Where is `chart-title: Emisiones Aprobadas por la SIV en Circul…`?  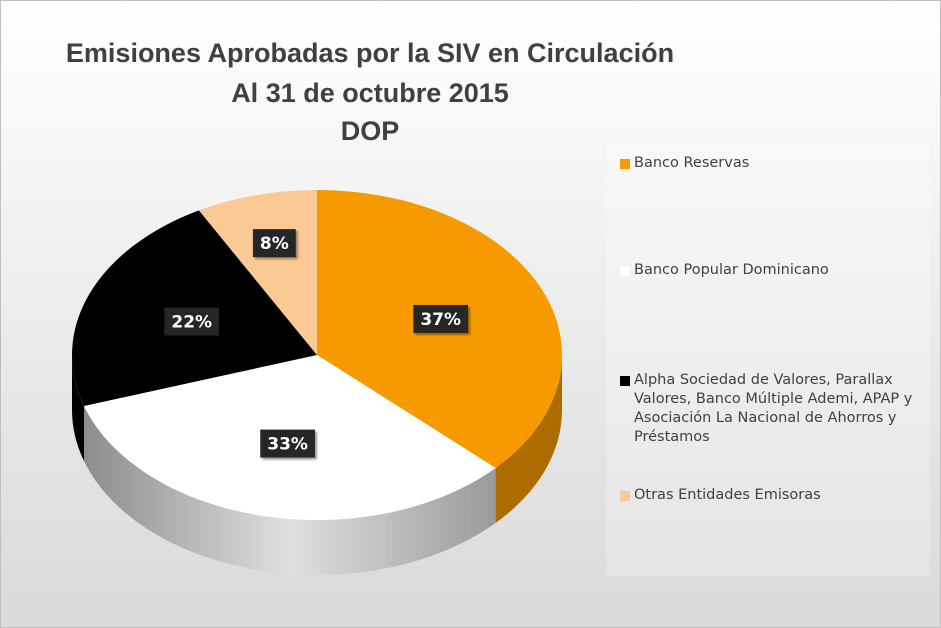 chart-title: Emisiones Aprobadas por la SIV en Circul… is located at coordinates (370, 53).